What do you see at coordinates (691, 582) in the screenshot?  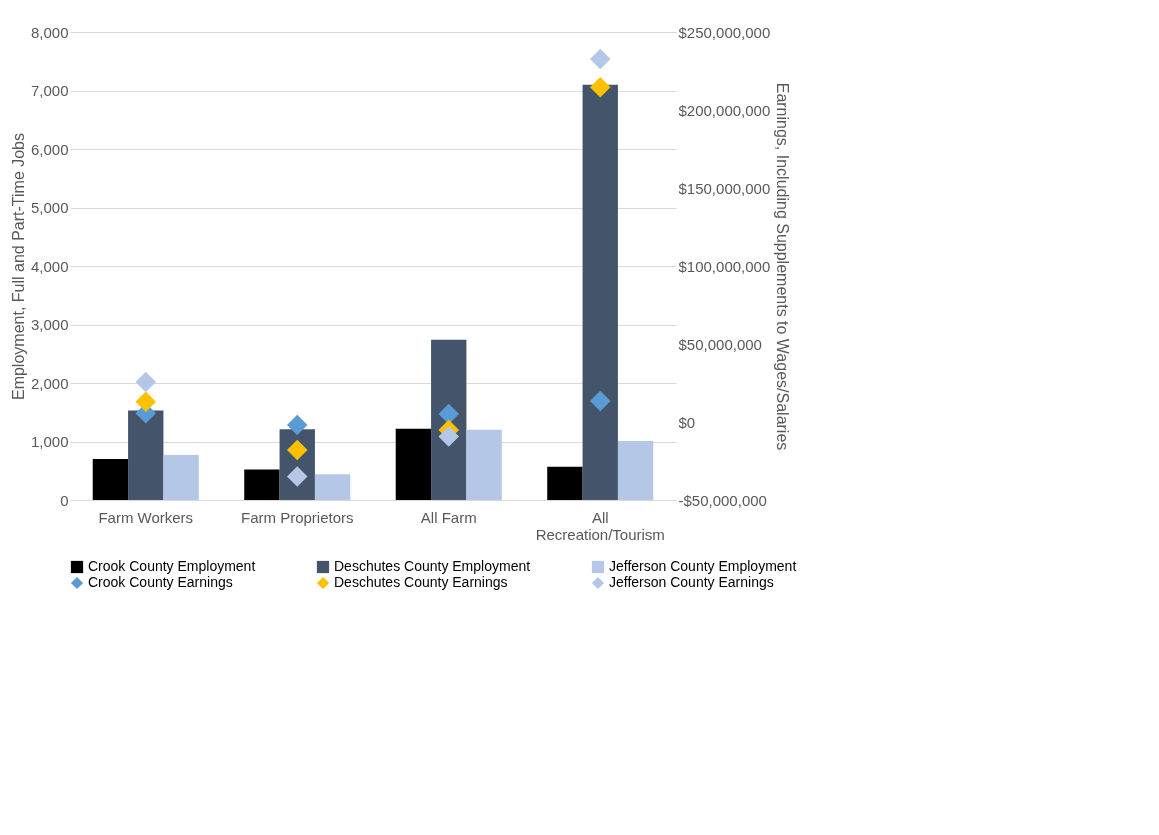 I see `legend-label: Jefferson County Earnings` at bounding box center [691, 582].